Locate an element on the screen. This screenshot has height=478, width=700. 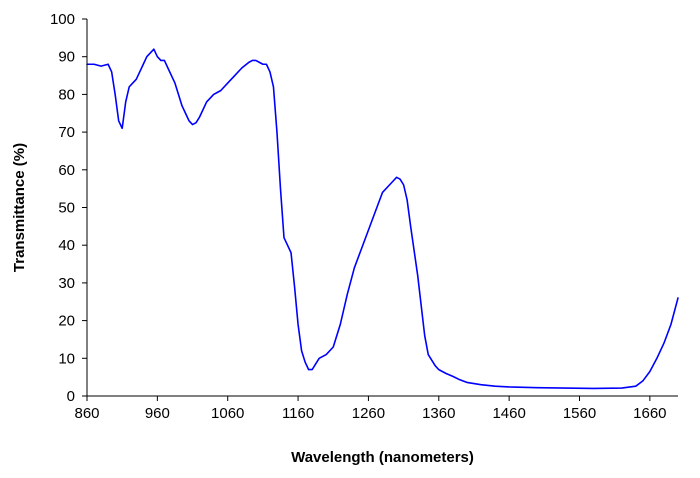
x-tick-label: 1260 is located at coordinates (368, 413).